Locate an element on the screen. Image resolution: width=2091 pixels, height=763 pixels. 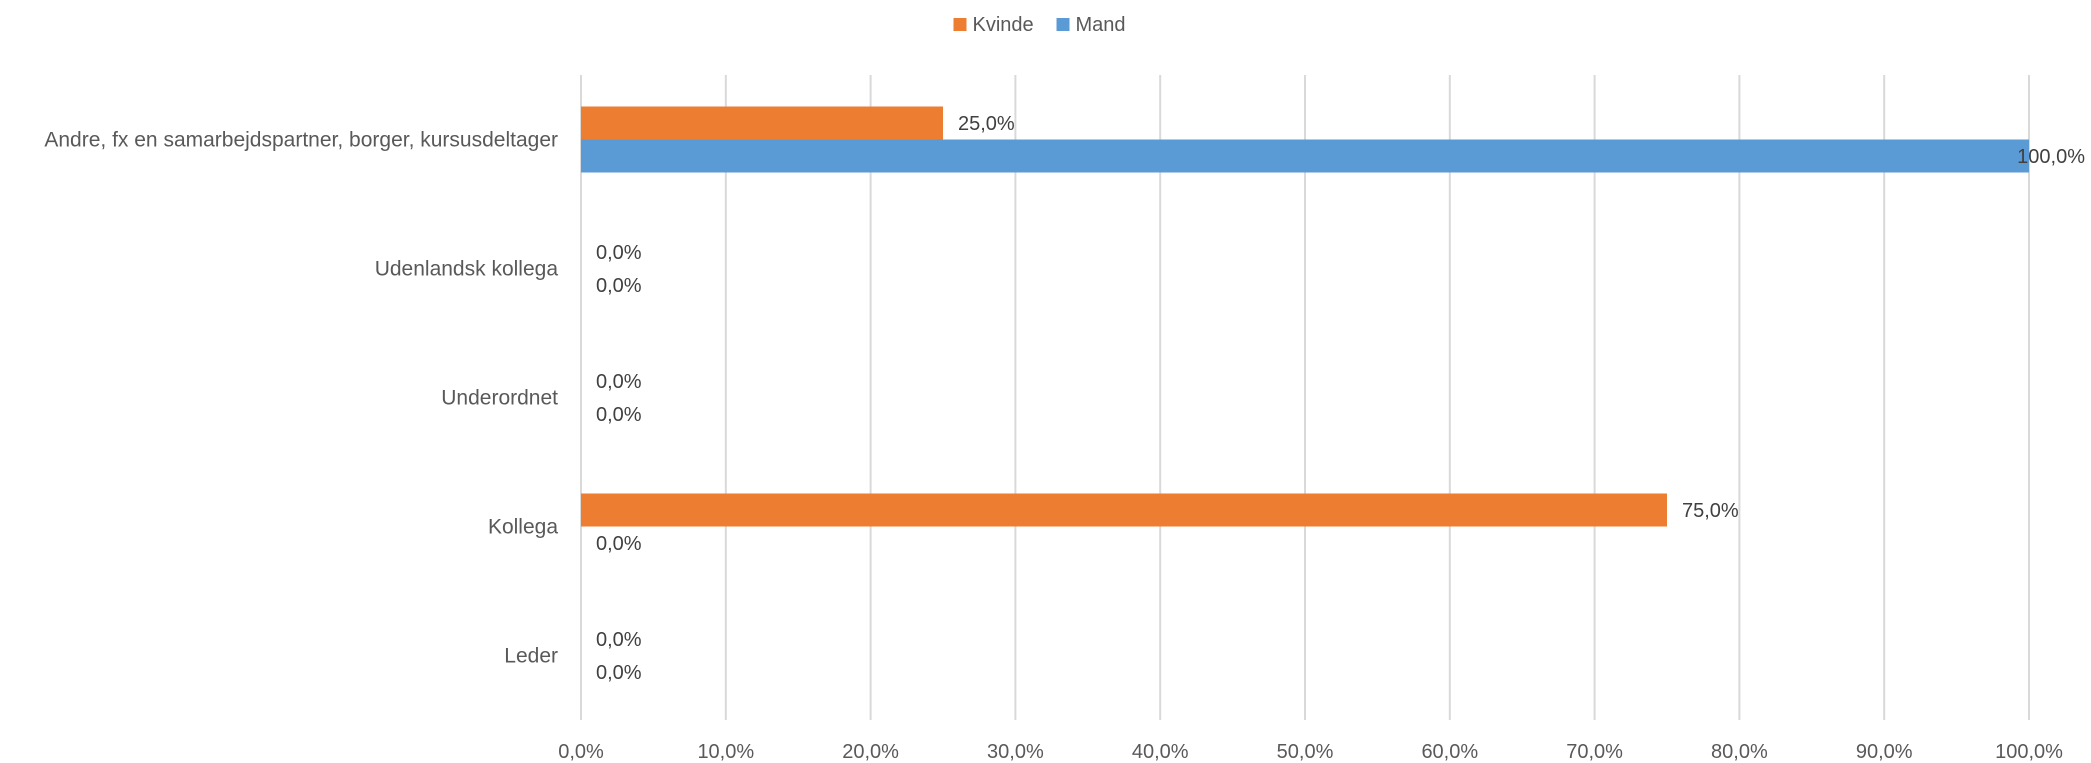
x-tick-label: 100,0% is located at coordinates (2029, 752).